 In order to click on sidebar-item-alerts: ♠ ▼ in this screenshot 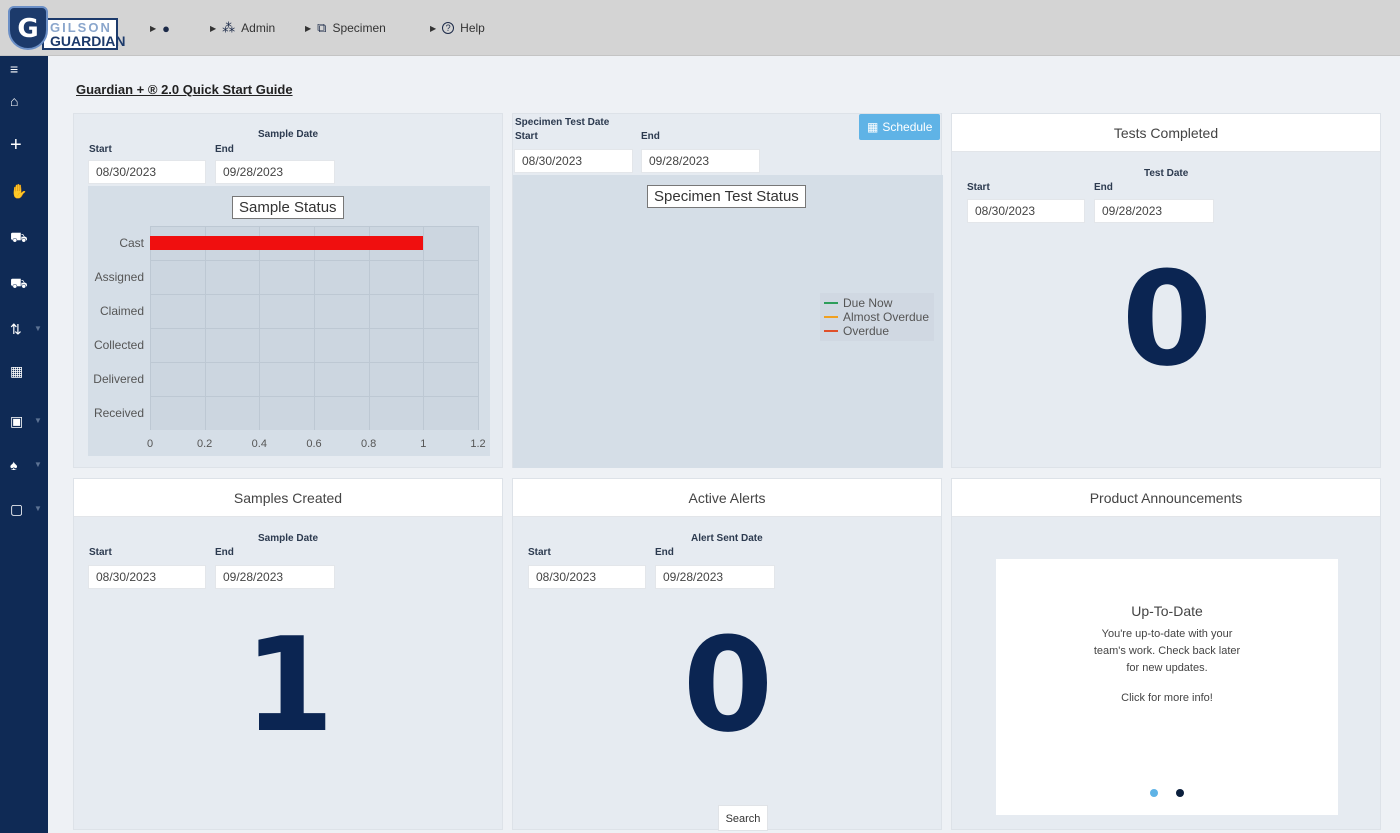, I will do `click(24, 466)`.